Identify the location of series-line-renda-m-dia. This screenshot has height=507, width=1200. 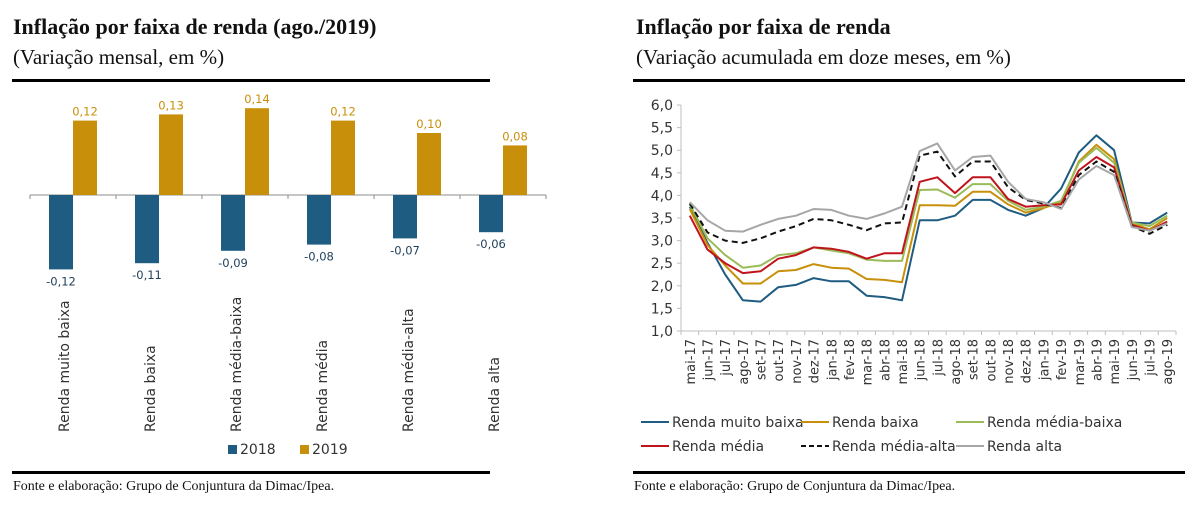
(928, 215).